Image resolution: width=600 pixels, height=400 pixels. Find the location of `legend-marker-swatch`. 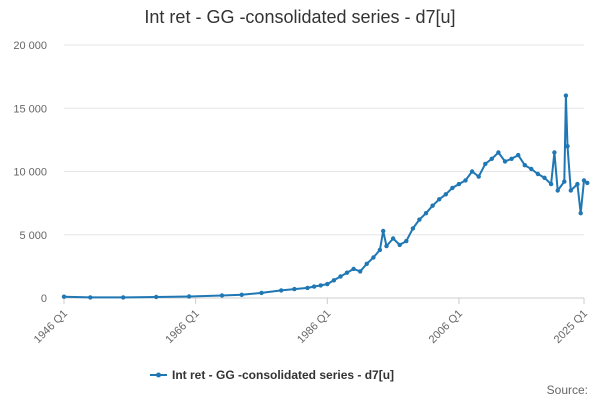

legend-marker-swatch is located at coordinates (158, 375).